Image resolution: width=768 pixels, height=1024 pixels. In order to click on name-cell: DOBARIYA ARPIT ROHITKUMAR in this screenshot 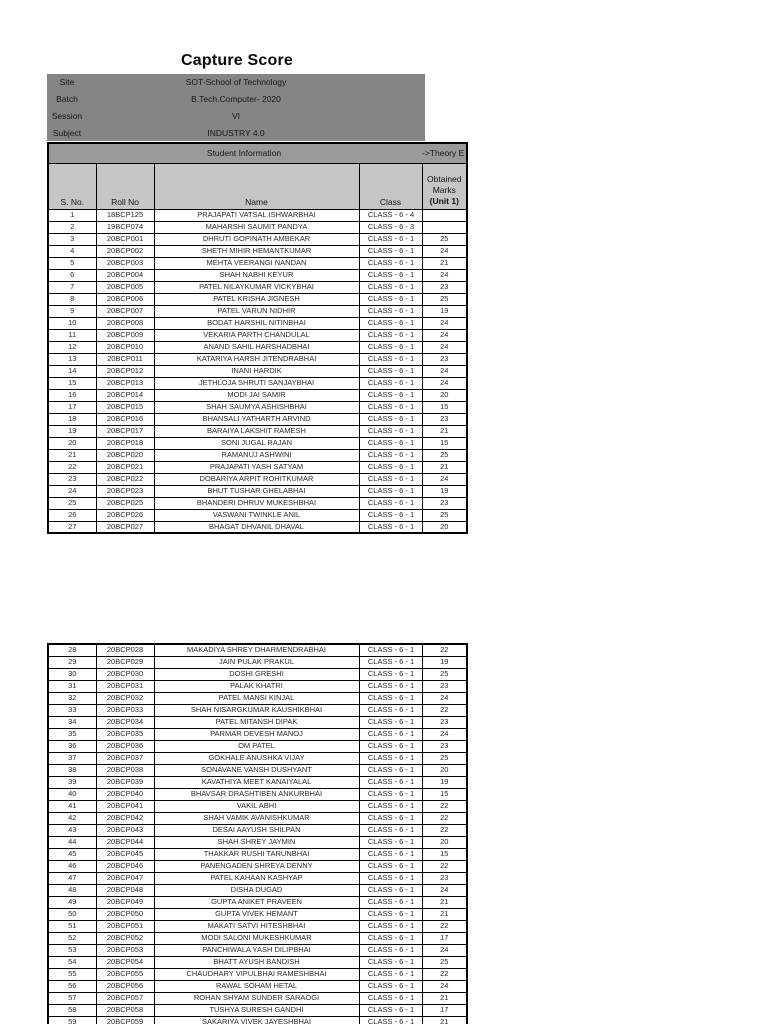, I will do `click(256, 479)`.